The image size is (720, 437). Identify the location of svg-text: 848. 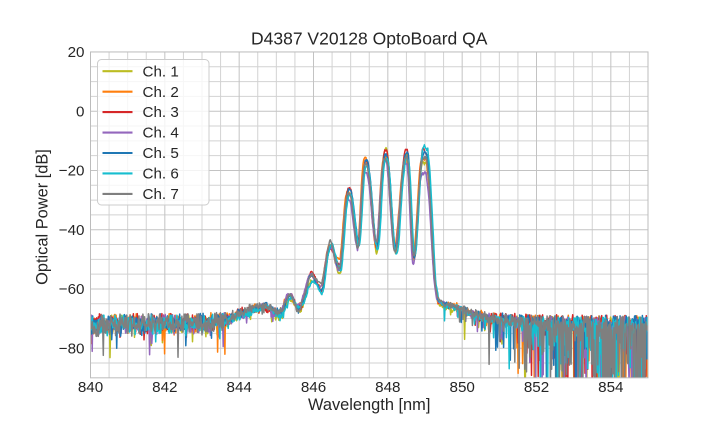
(387, 387).